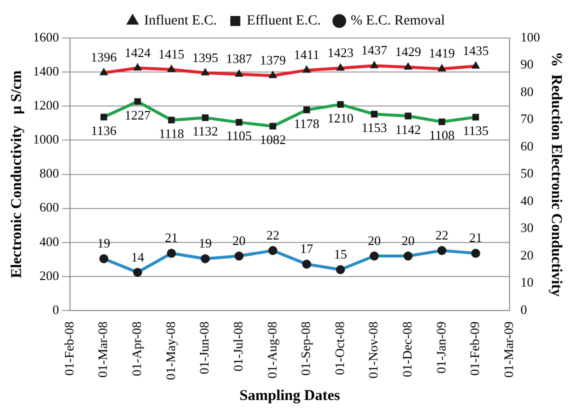  Describe the element at coordinates (138, 52) in the screenshot. I see `data-label: 1424` at that location.